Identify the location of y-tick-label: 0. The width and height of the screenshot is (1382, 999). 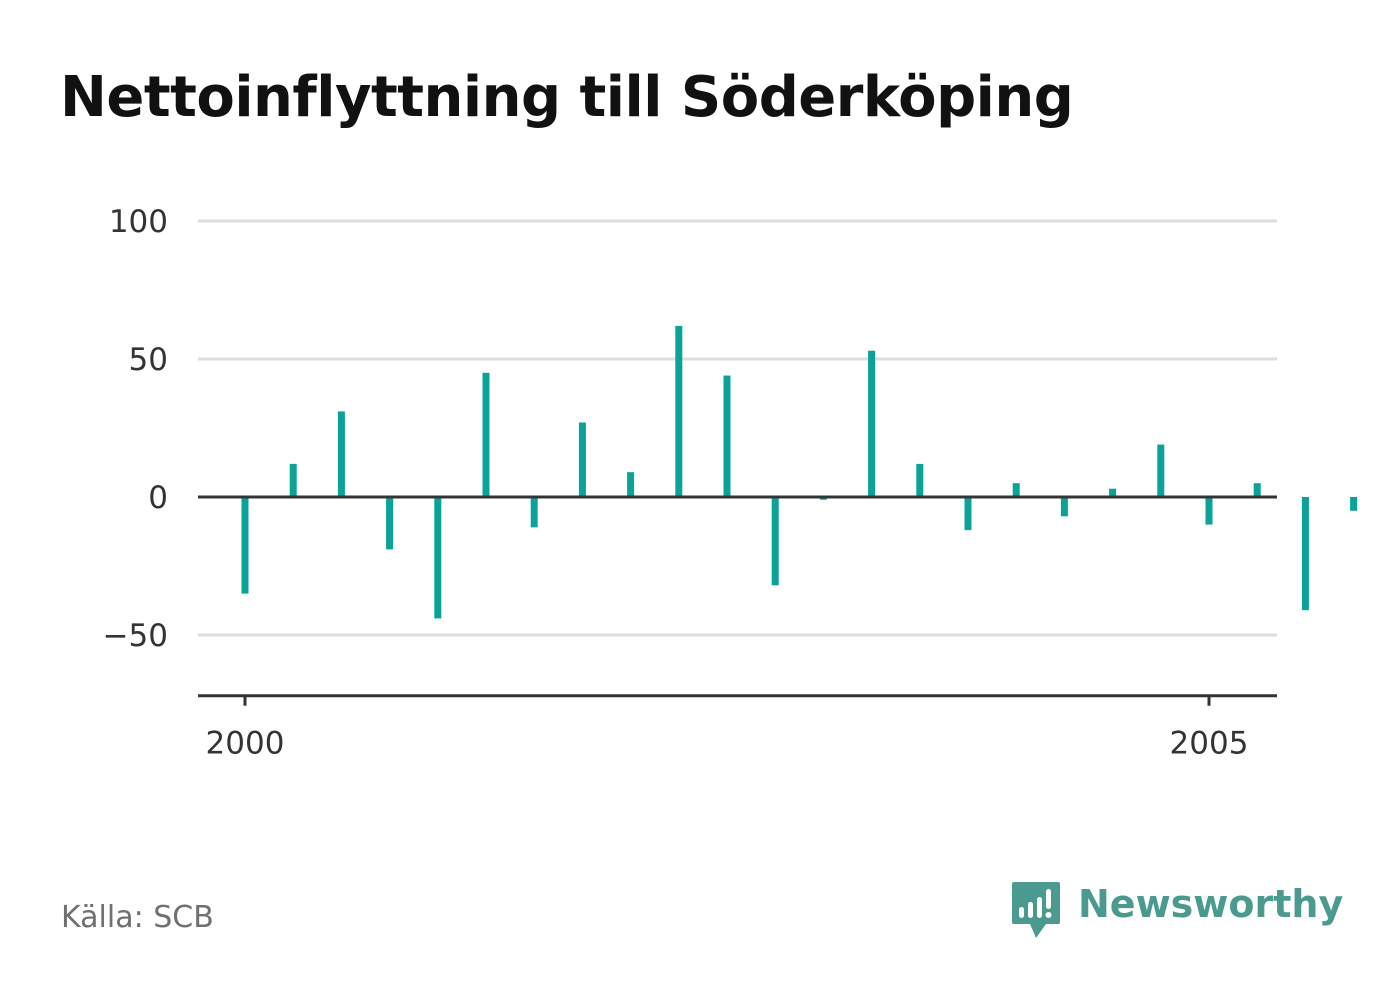
(158, 498).